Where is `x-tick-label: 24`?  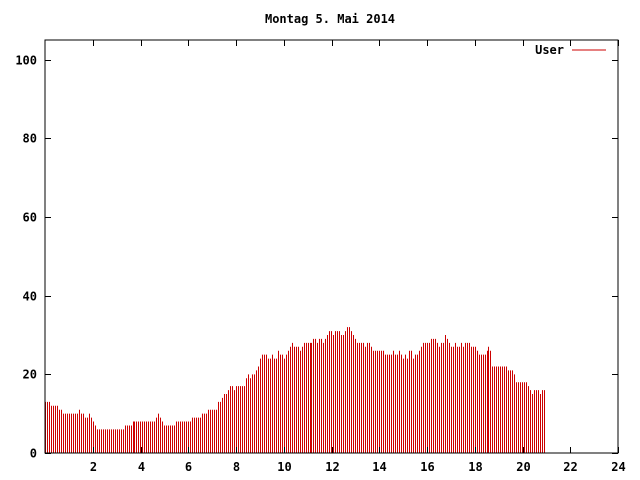
x-tick-label: 24 is located at coordinates (618, 467).